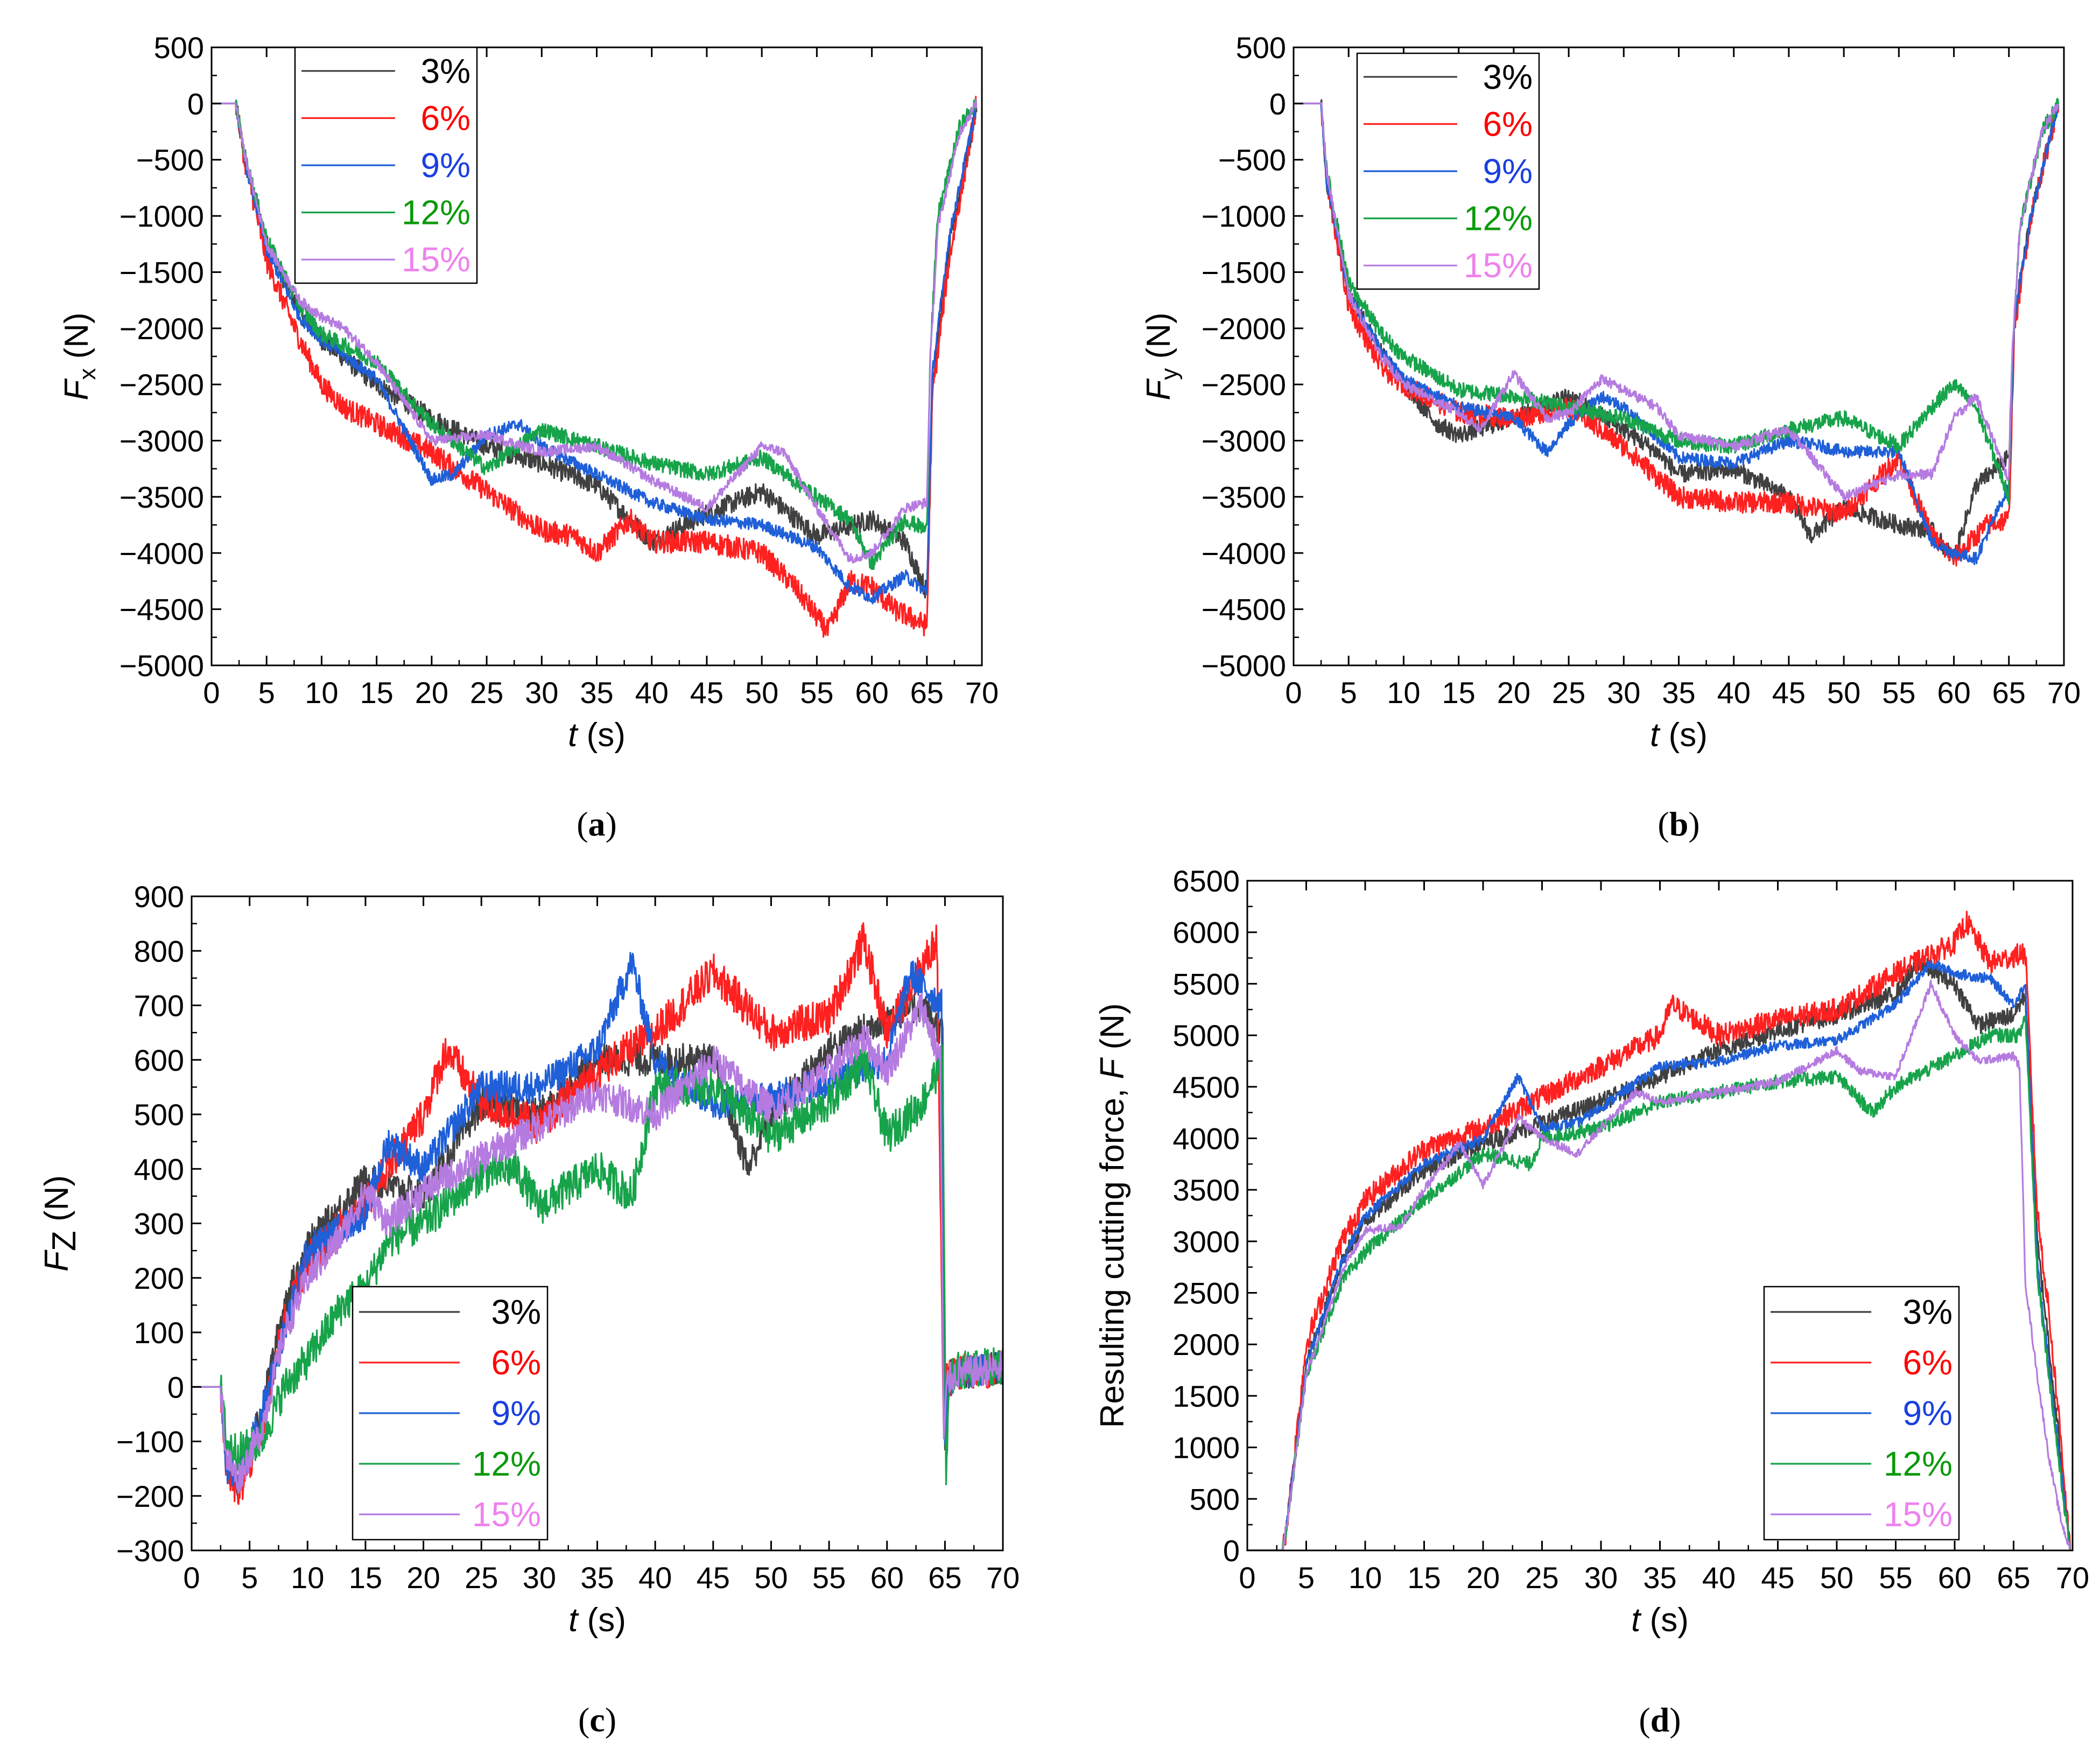 This screenshot has height=1762, width=2100. Describe the element at coordinates (1424, 1578) in the screenshot. I see `x-tick-label: 15` at that location.